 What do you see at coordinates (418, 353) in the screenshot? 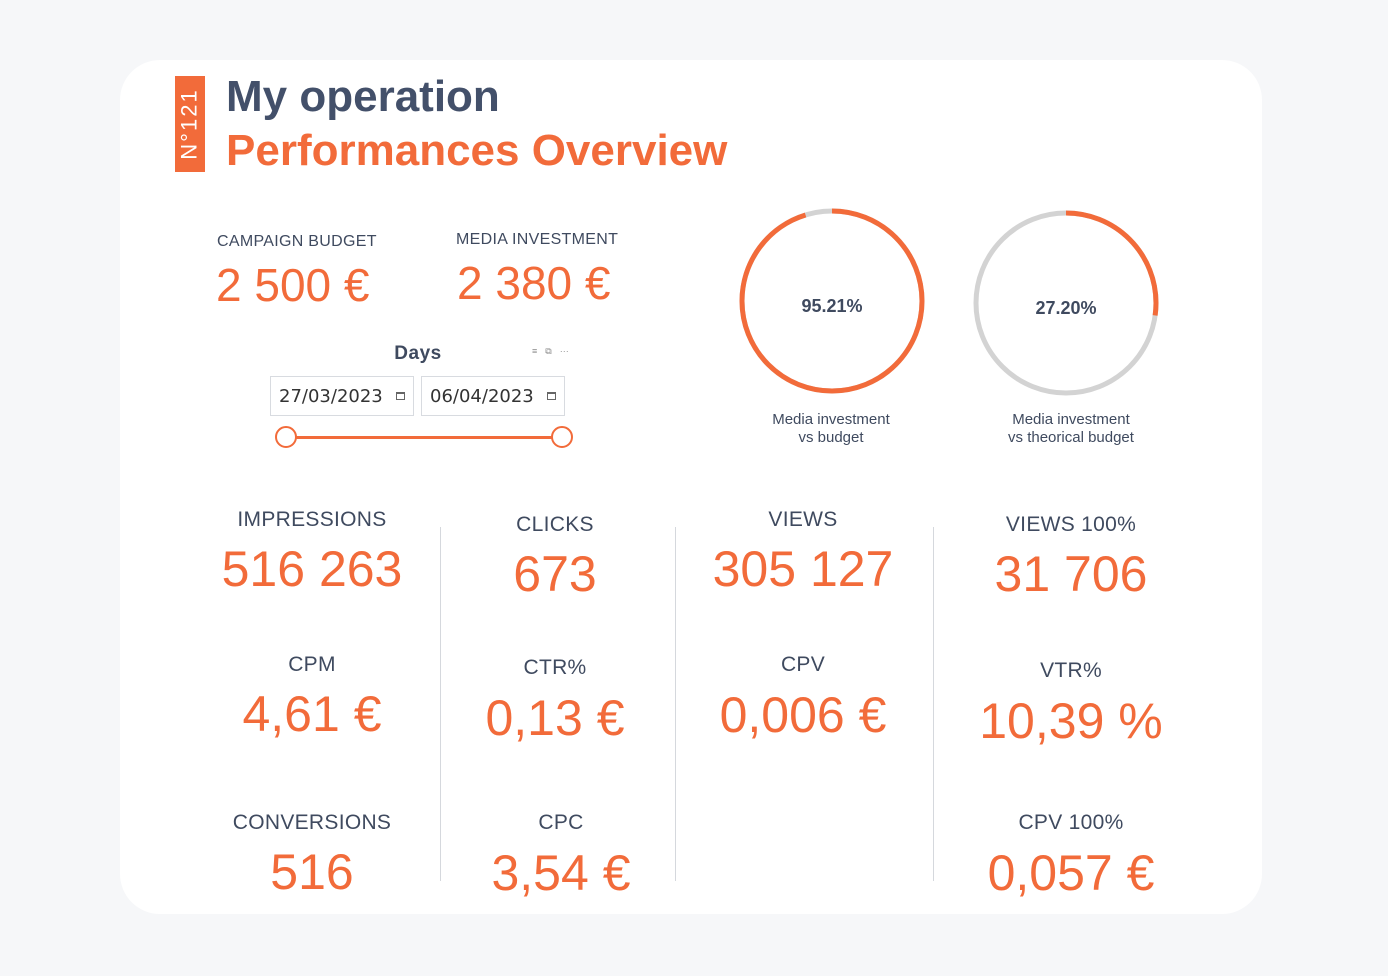
I see `days-filter-title: Days` at bounding box center [418, 353].